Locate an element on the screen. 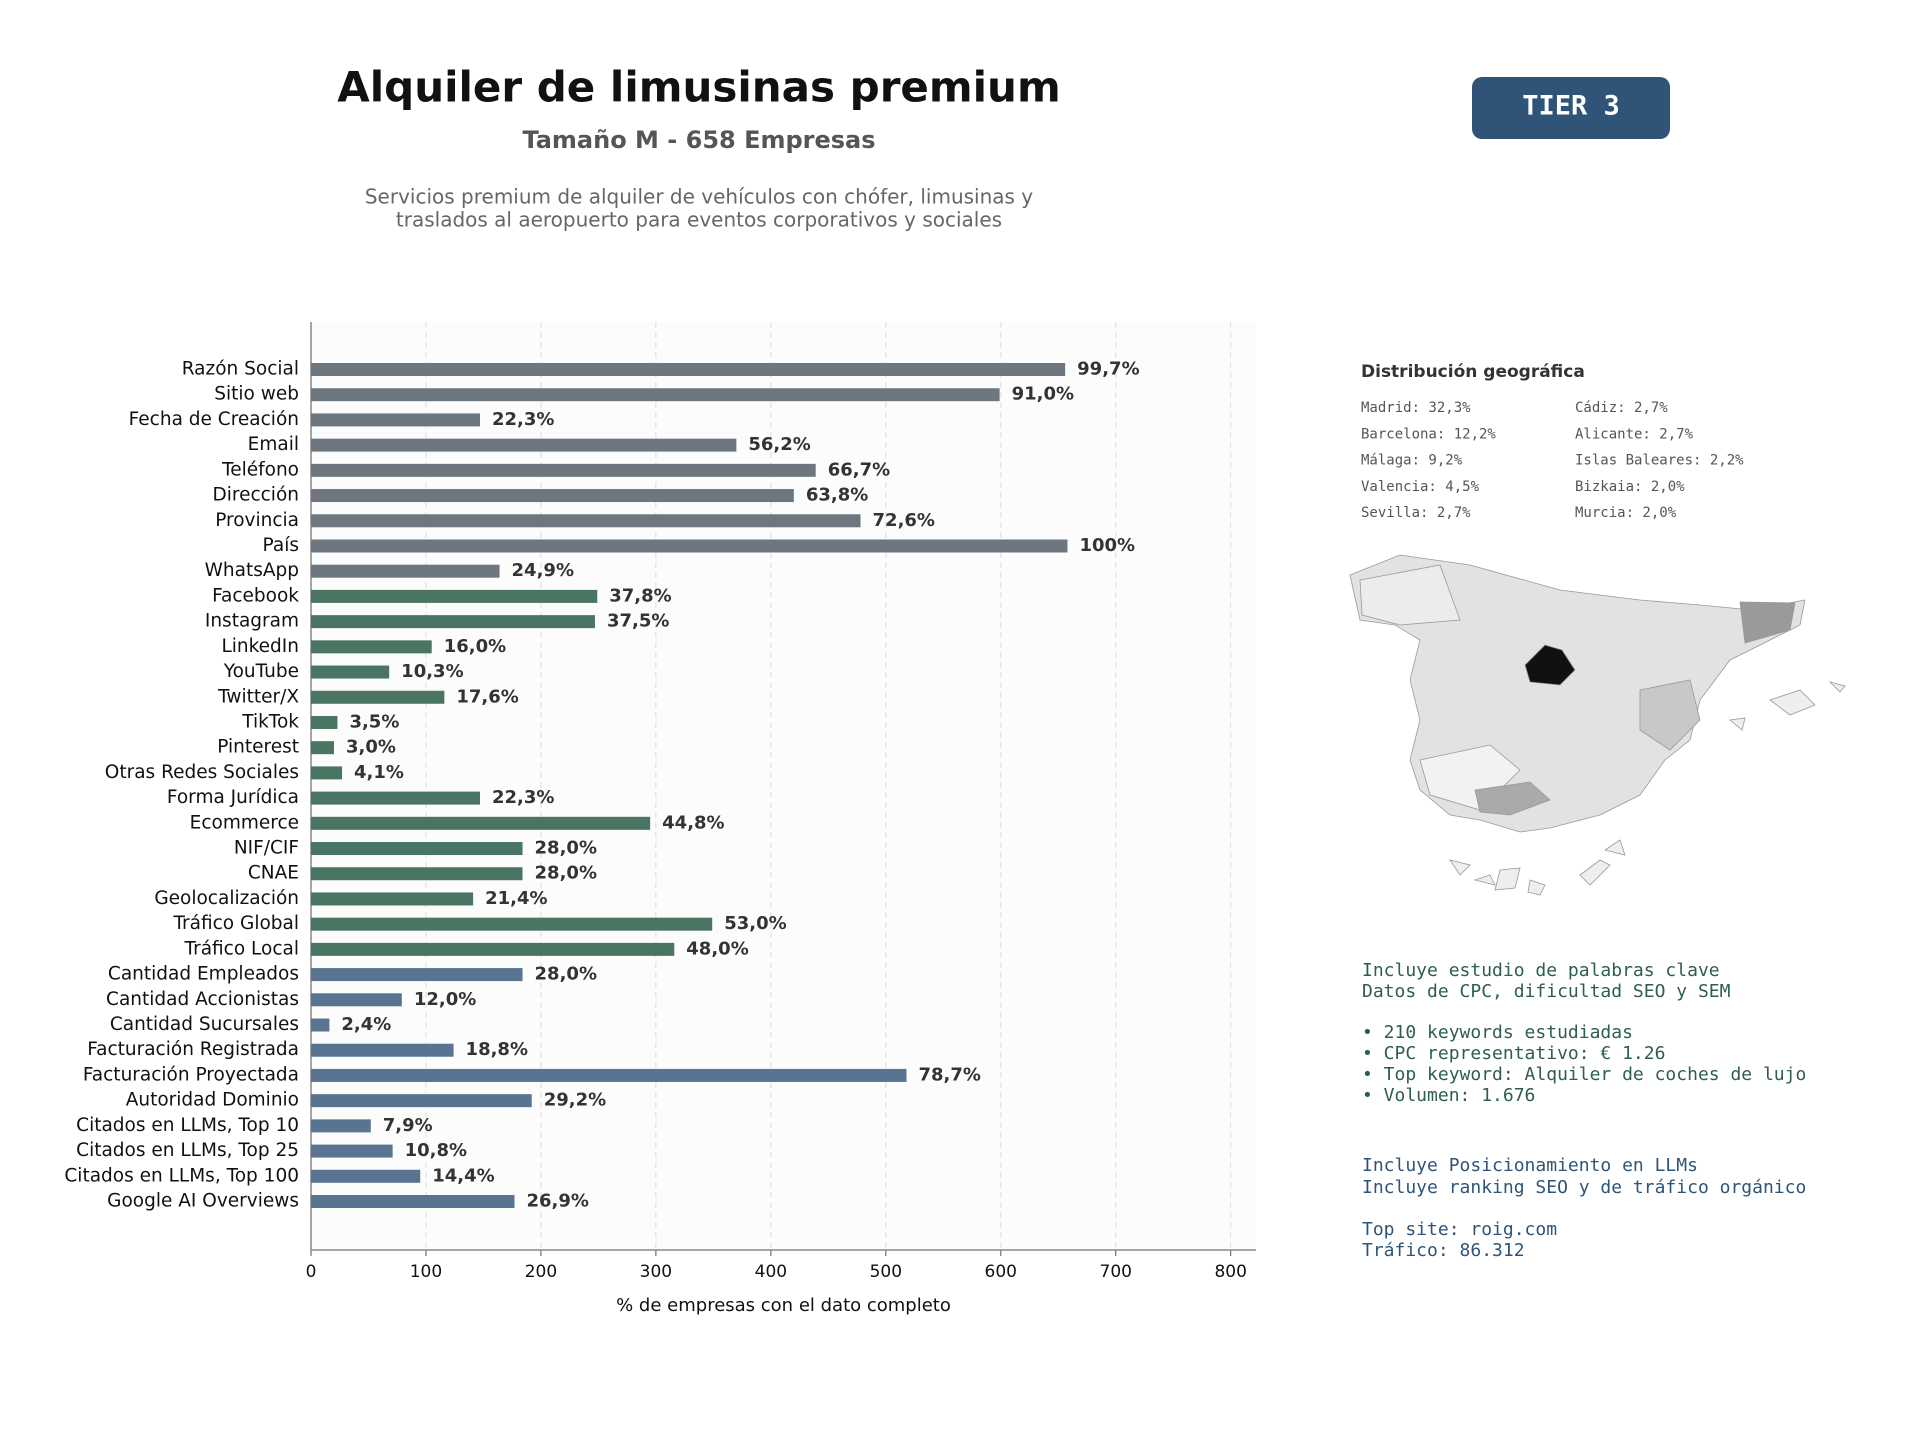 Image resolution: width=1920 pixels, height=1440 pixels. y-tick-label: Twitter/X is located at coordinates (258, 696).